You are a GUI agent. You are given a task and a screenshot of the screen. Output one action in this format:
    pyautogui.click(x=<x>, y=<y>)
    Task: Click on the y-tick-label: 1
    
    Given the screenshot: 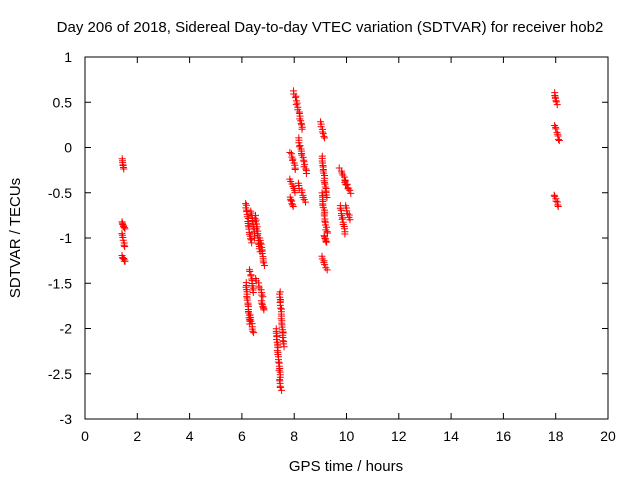 What is the action you would take?
    pyautogui.click(x=68, y=57)
    